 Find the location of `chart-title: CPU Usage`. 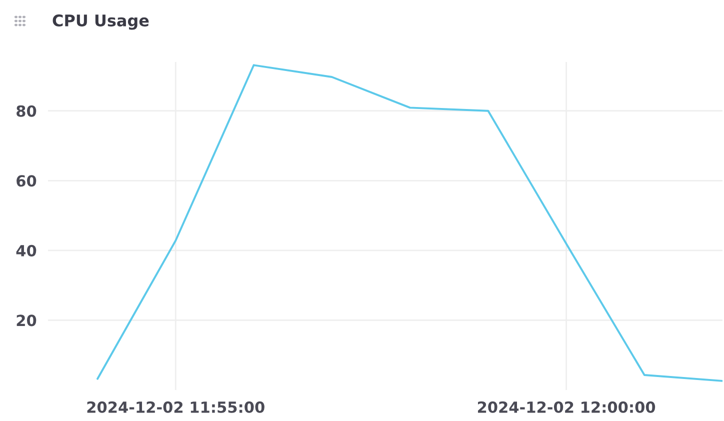

chart-title: CPU Usage is located at coordinates (100, 22).